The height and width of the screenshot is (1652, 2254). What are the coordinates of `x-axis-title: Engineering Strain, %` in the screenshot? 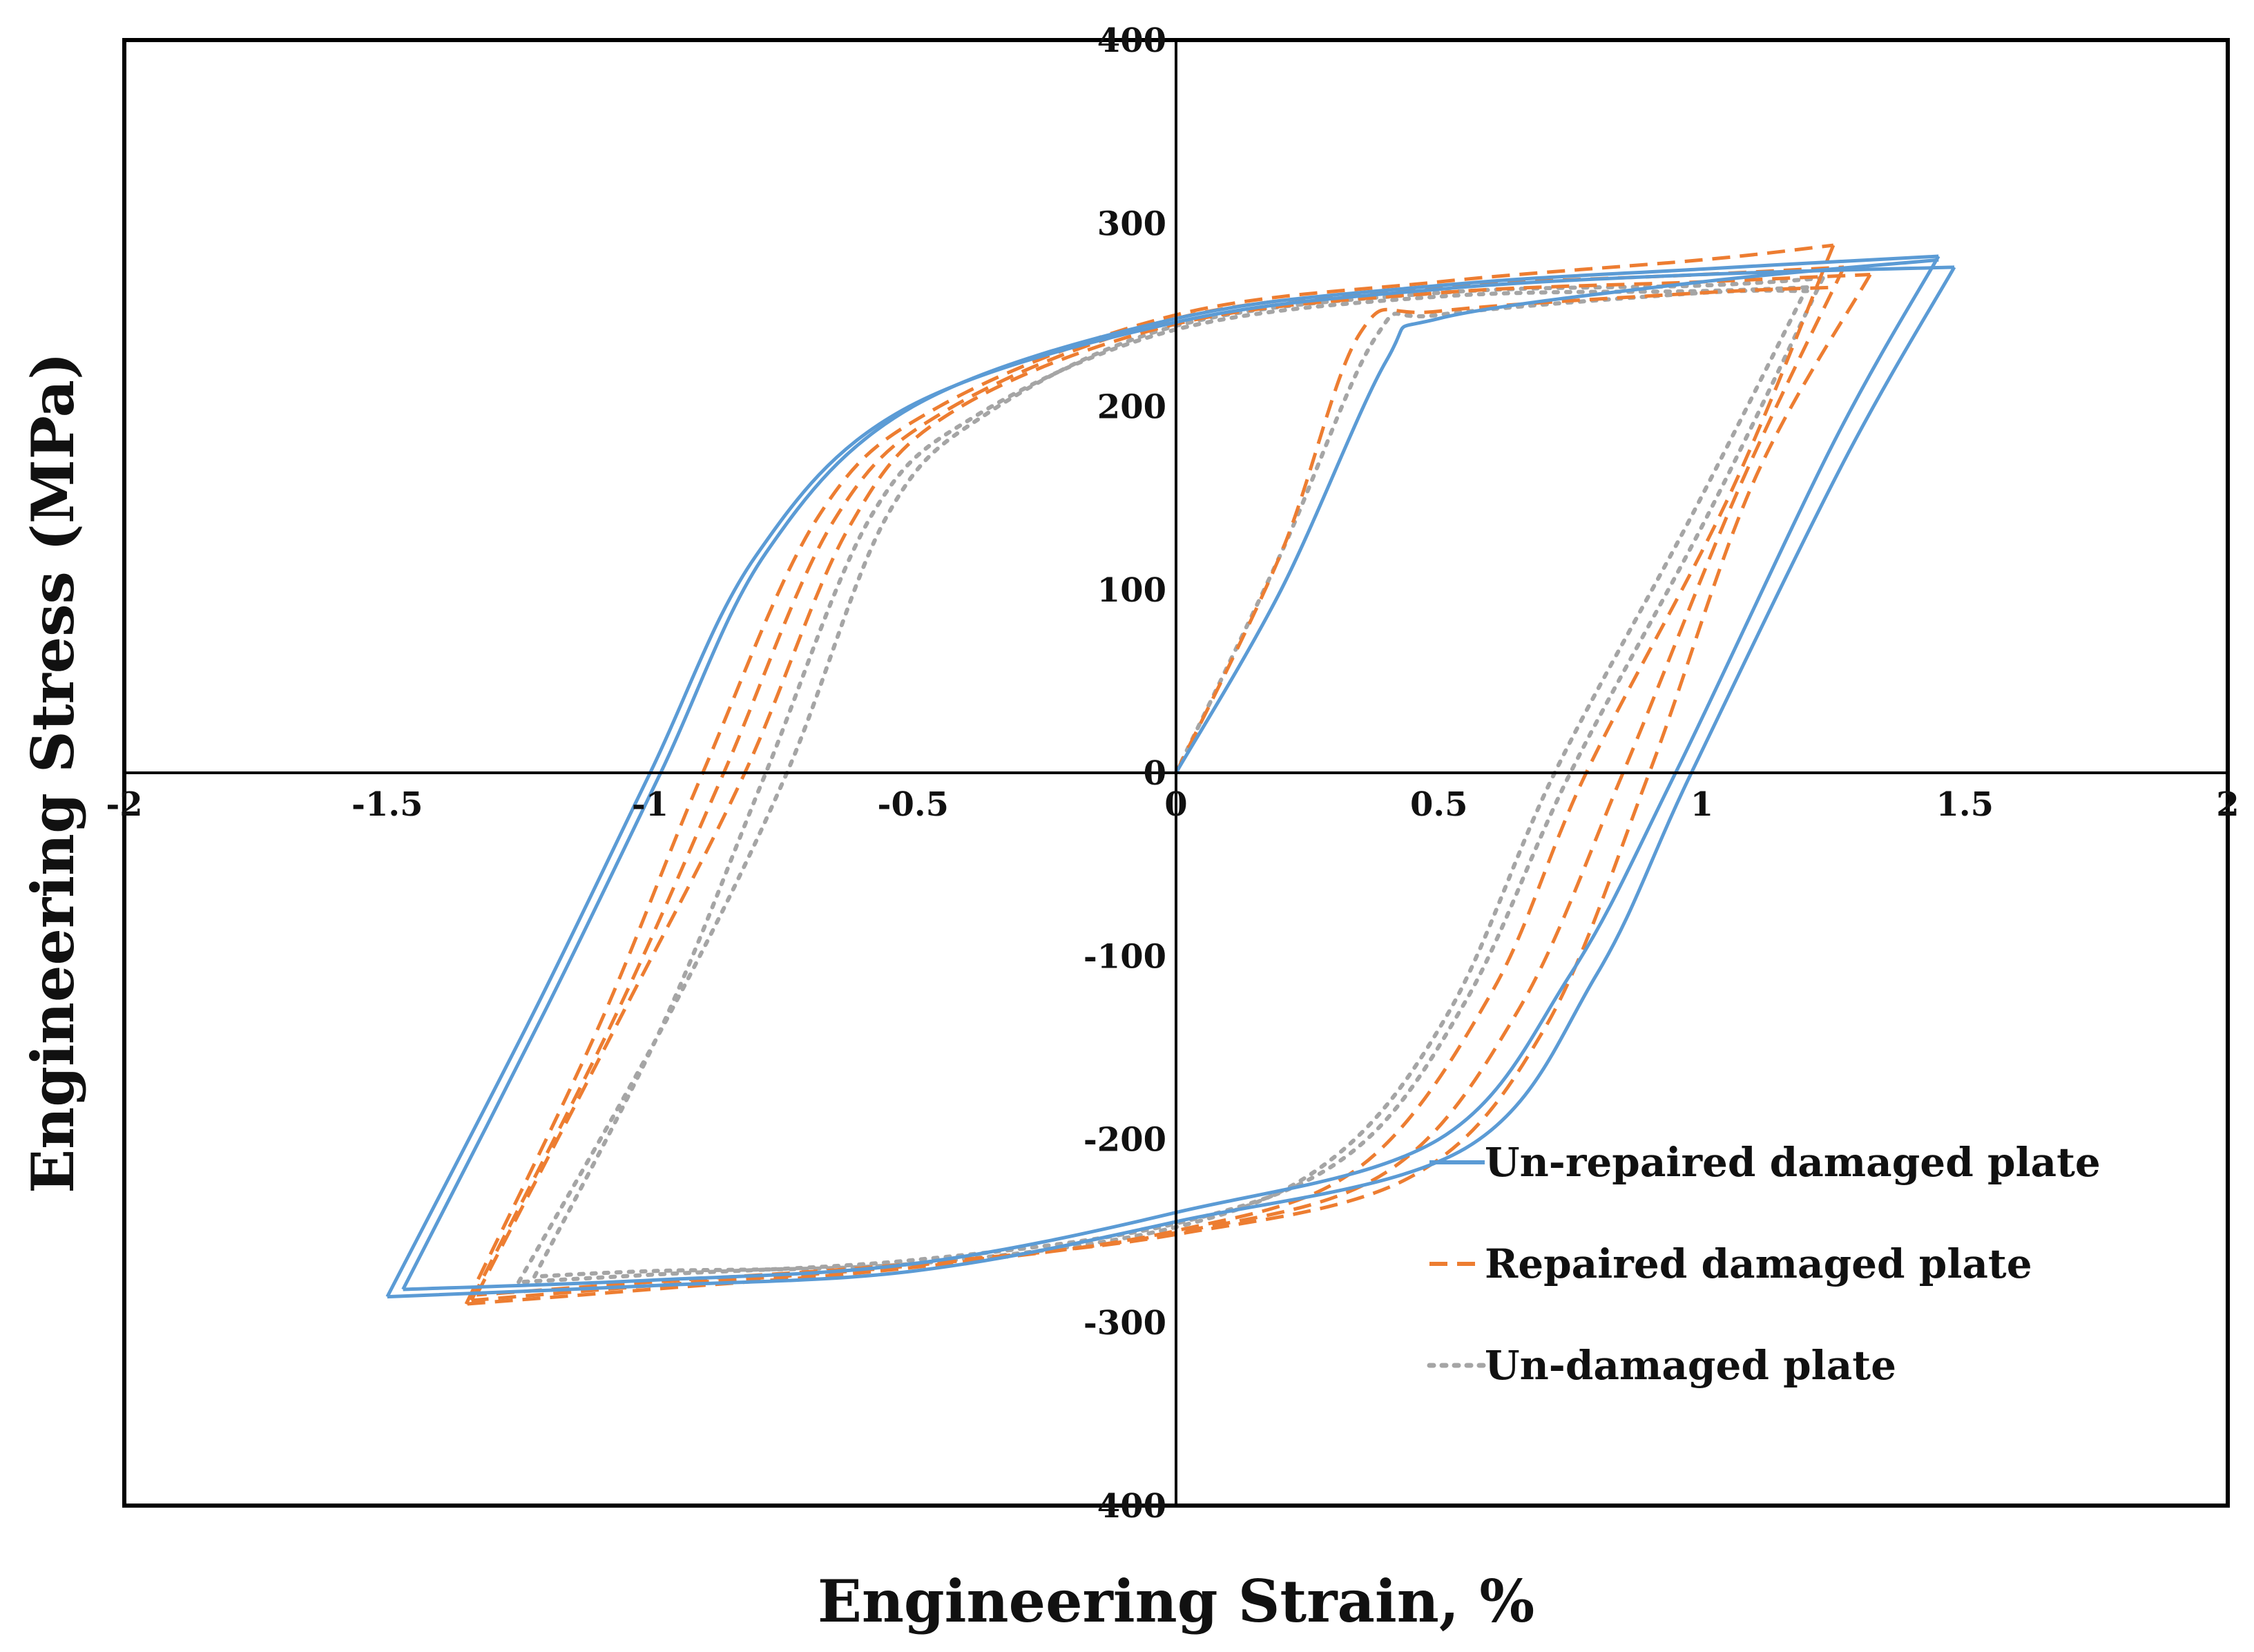 It's located at (1176, 1601).